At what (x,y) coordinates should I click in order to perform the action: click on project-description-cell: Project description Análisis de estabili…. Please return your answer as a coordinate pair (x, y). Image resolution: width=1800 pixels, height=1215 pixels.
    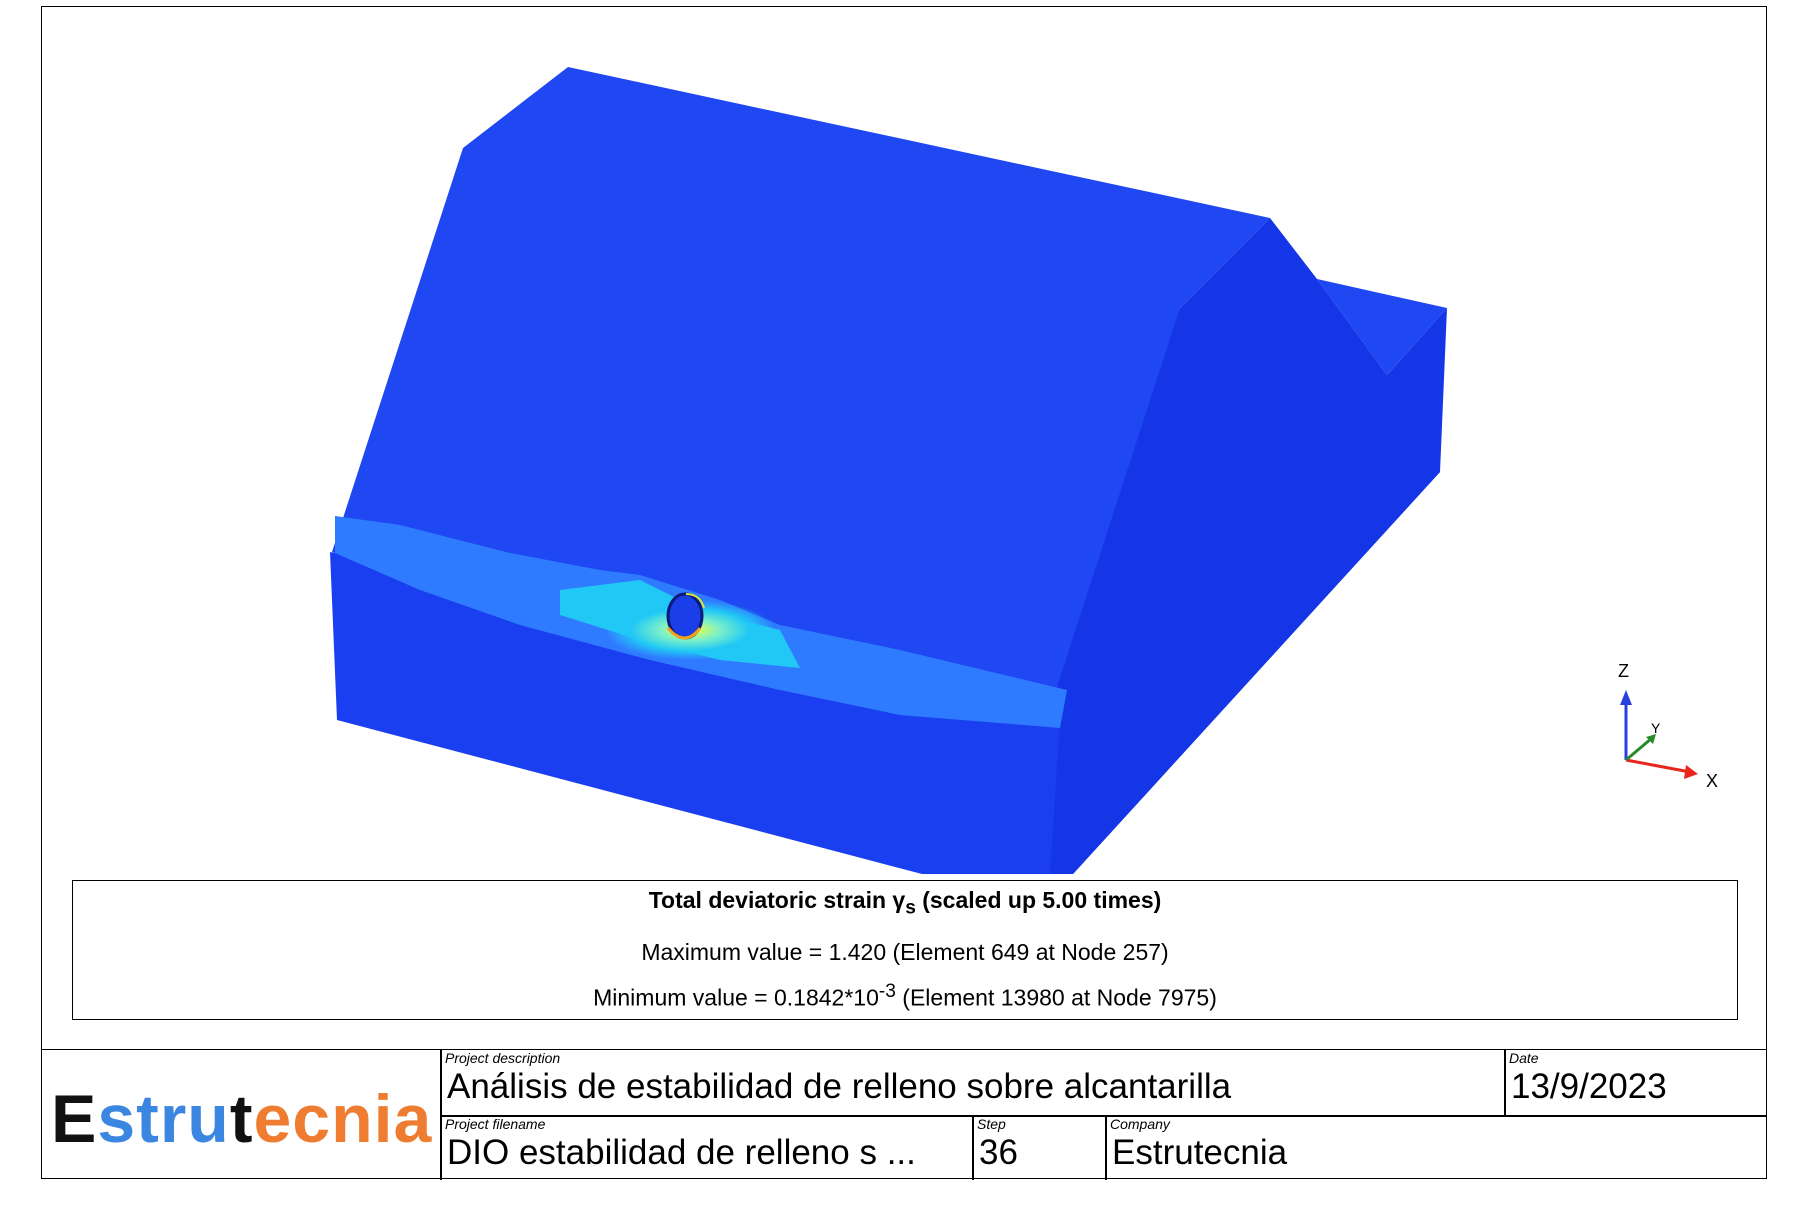
    Looking at the image, I should click on (972, 1082).